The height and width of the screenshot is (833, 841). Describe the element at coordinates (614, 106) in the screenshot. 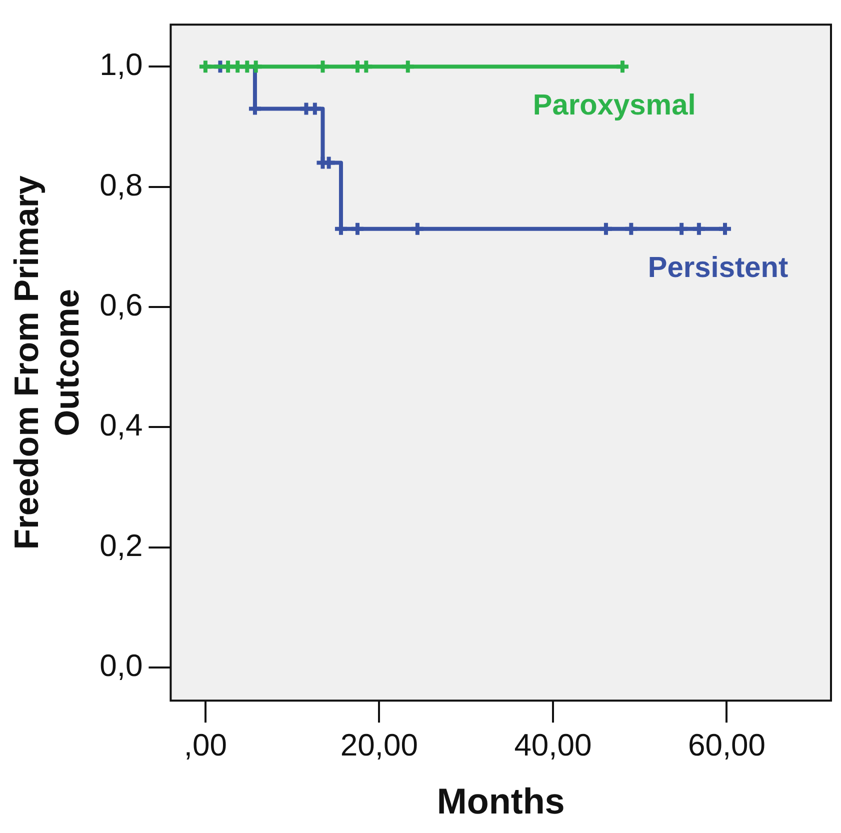

I see `series-label: Paroxysmal` at that location.